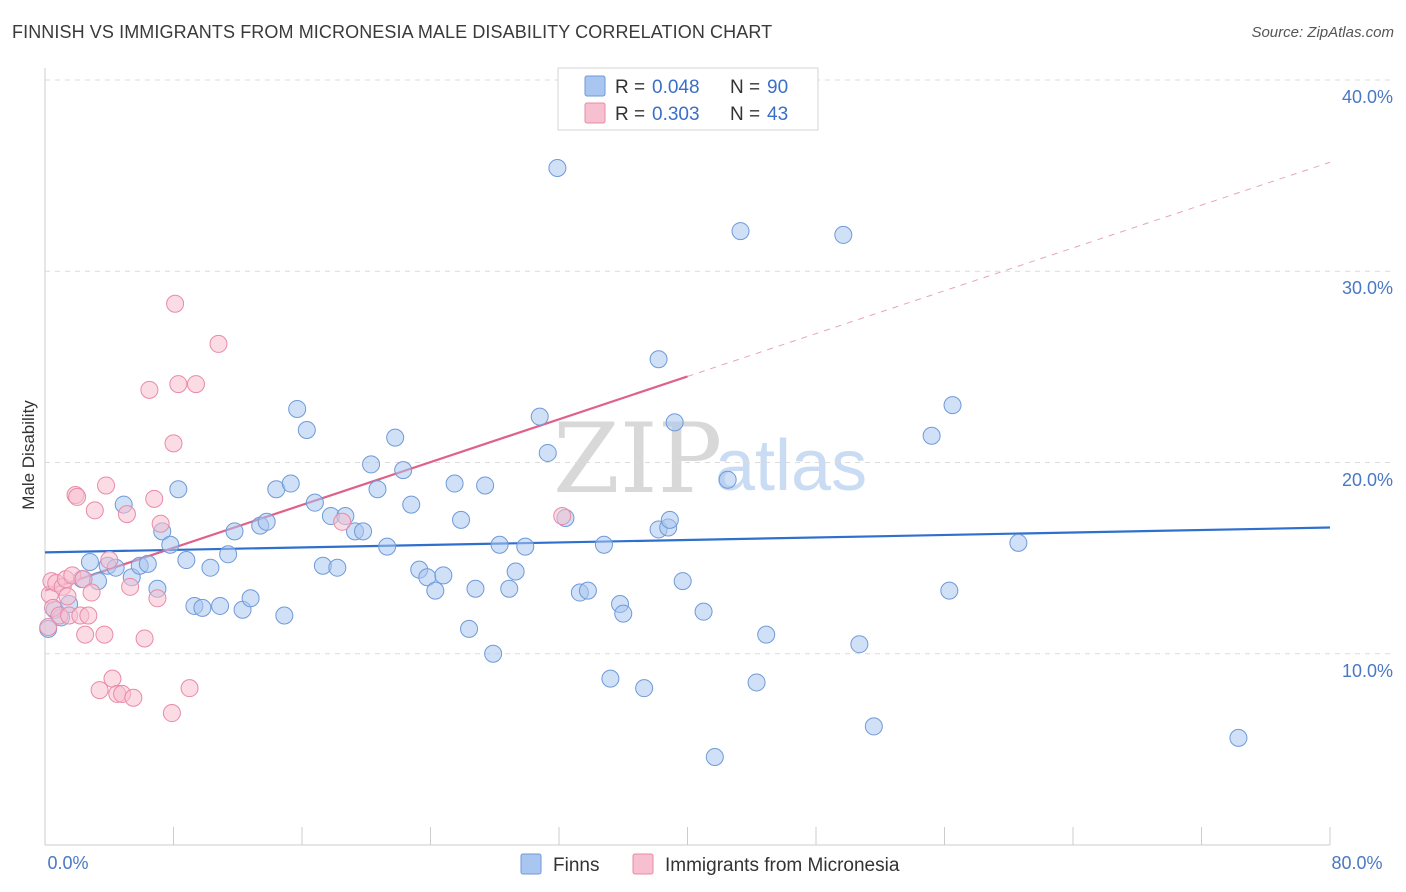 Image resolution: width=1406 pixels, height=892 pixels. I want to click on legend-r-label-micronesia: R =, so click(630, 114).